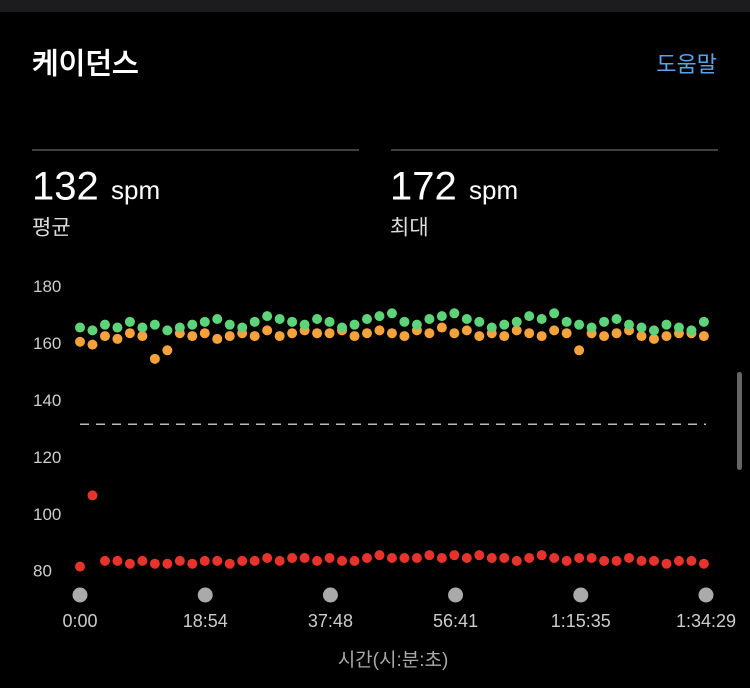 This screenshot has height=688, width=750. Describe the element at coordinates (455, 621) in the screenshot. I see `x-tick-label: 56:41` at that location.